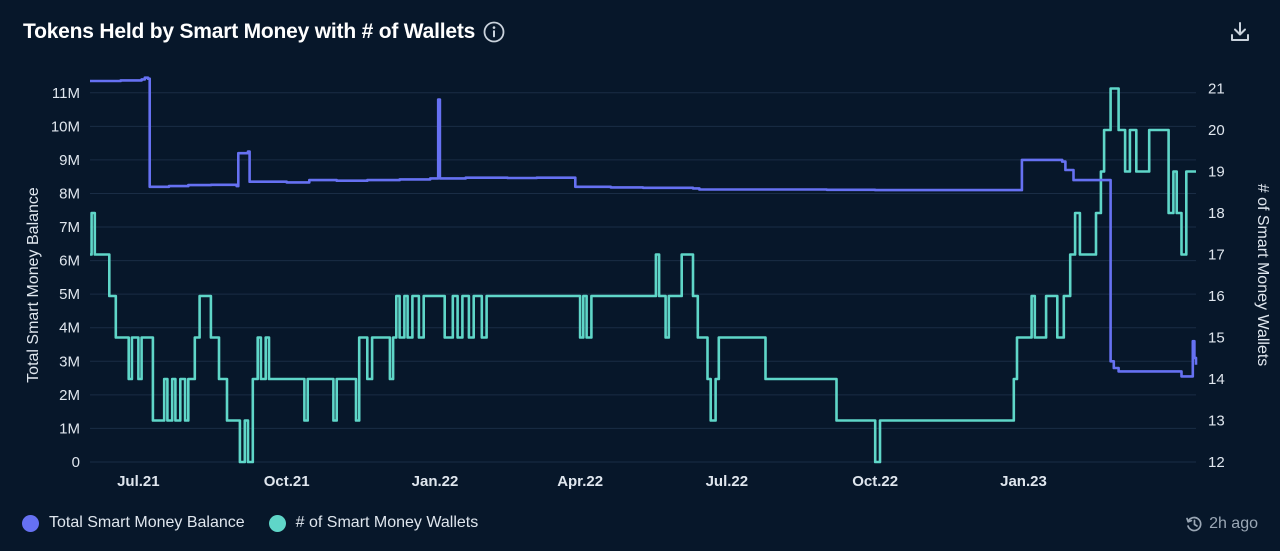  I want to click on y-right-tick-label: 13, so click(1216, 420).